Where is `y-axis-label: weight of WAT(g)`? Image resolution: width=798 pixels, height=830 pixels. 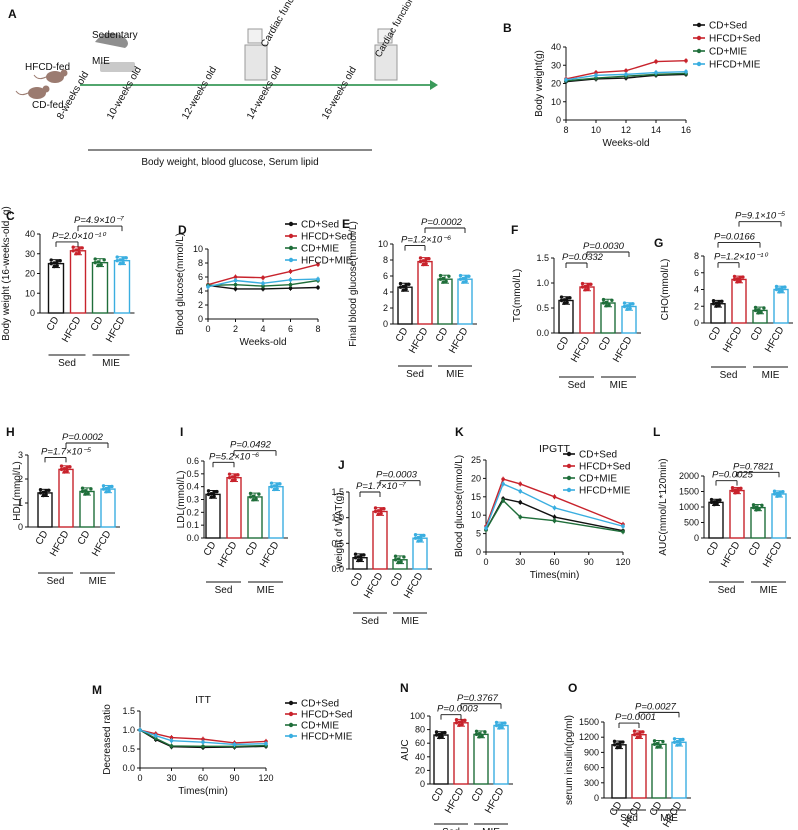
y-axis-label: weight of WAT(g) is located at coordinates (339, 530).